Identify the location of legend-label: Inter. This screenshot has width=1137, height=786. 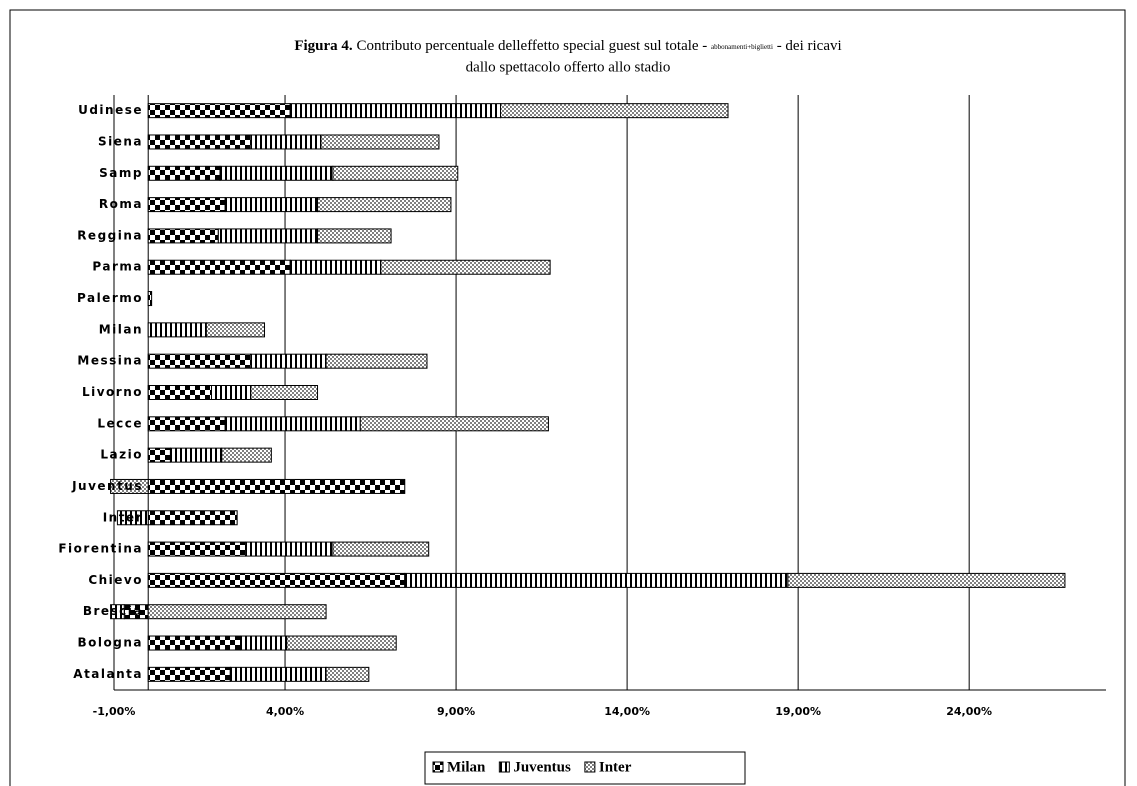
(615, 767).